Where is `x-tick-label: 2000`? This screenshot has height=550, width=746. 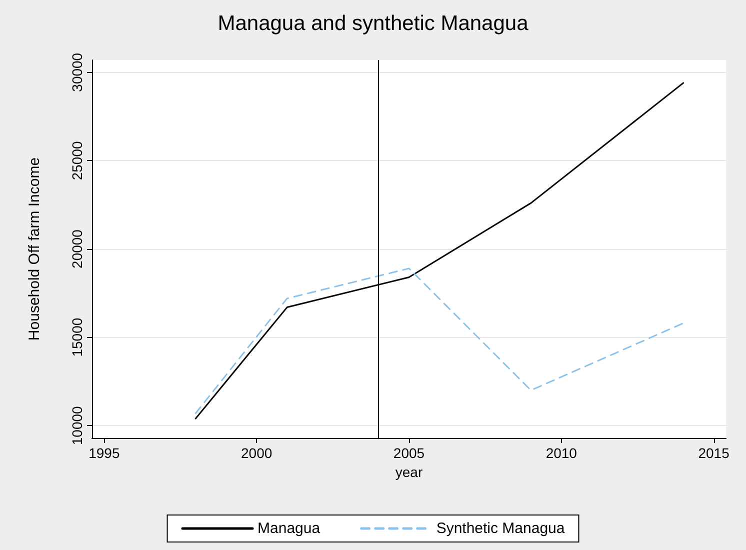
x-tick-label: 2000 is located at coordinates (256, 453).